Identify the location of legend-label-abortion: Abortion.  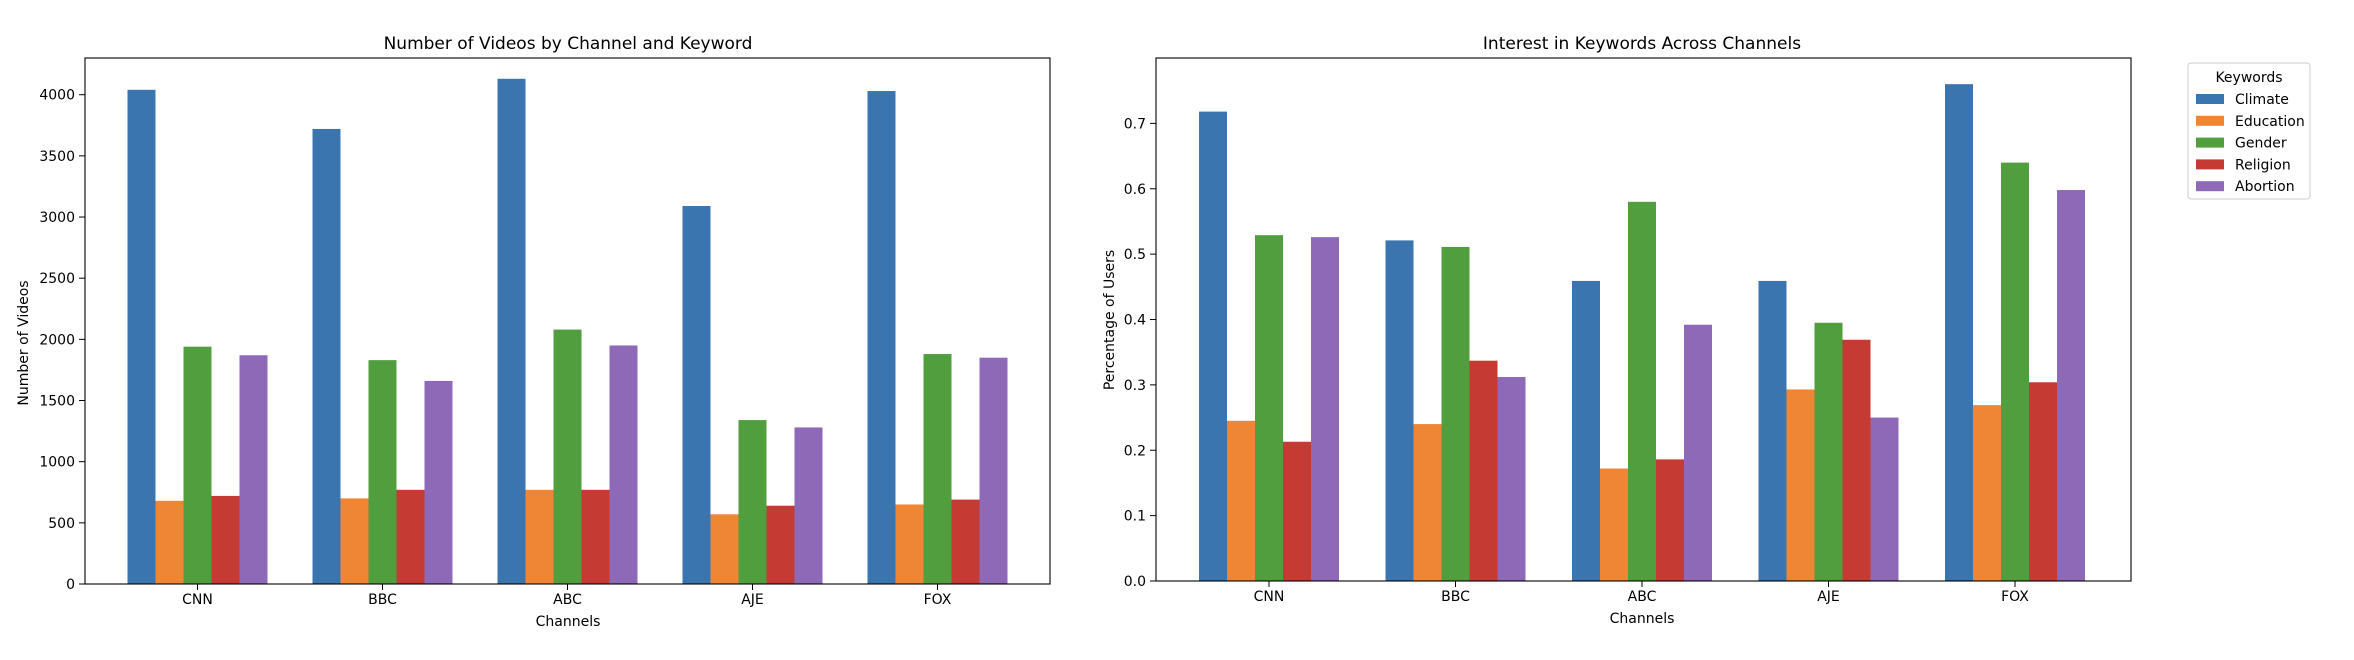
(2265, 187).